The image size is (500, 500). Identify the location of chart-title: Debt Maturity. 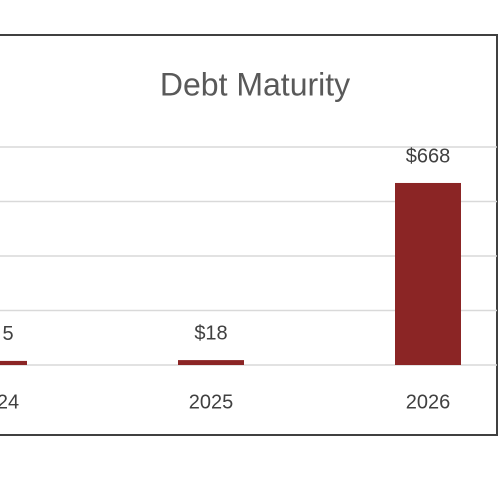
(255, 84).